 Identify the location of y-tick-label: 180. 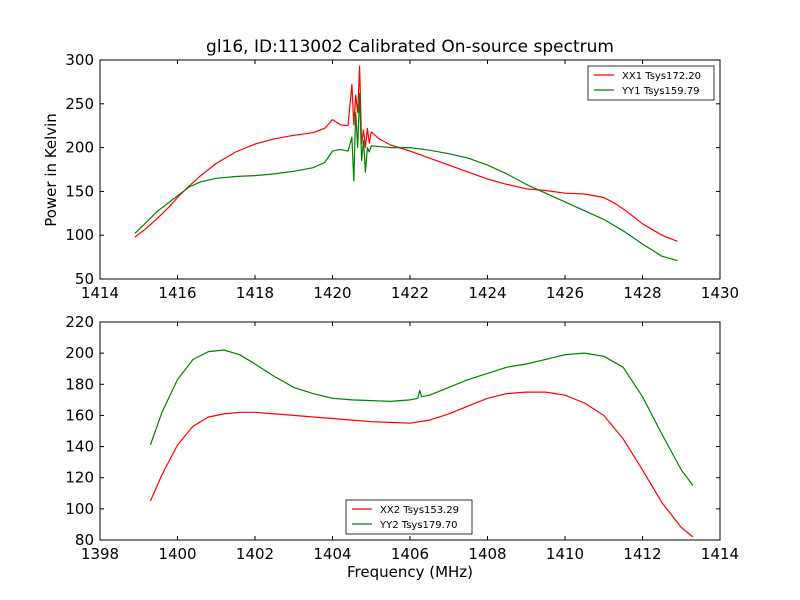
(79, 384).